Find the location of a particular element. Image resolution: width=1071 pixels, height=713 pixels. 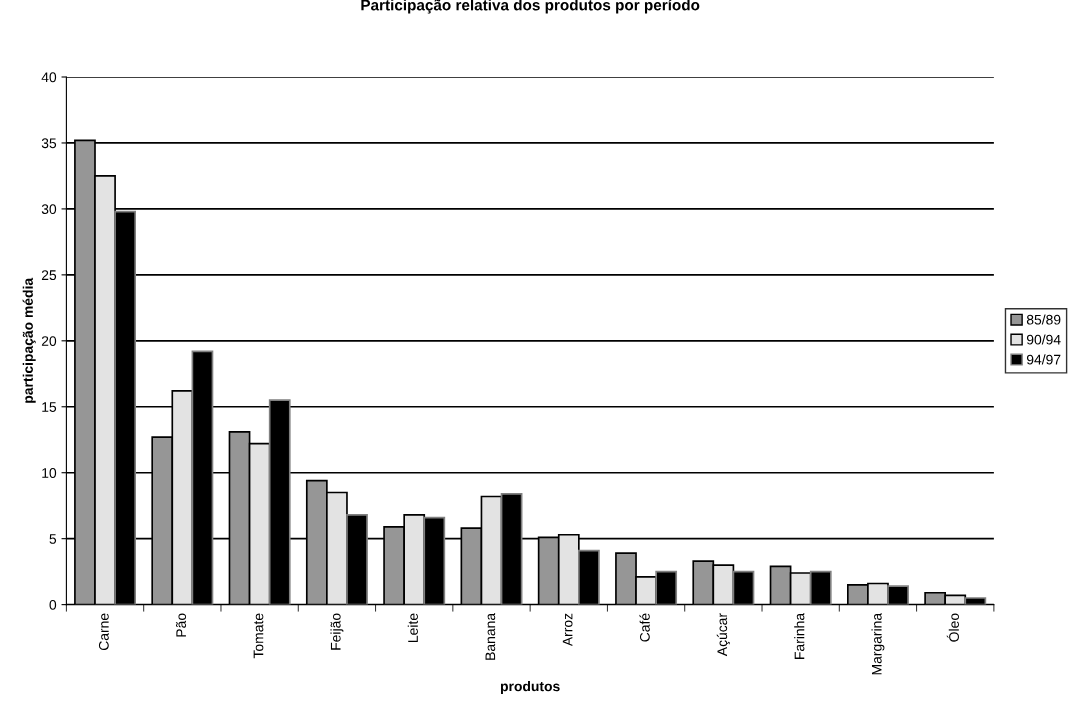

y-axis-title: participação média is located at coordinates (29, 340).